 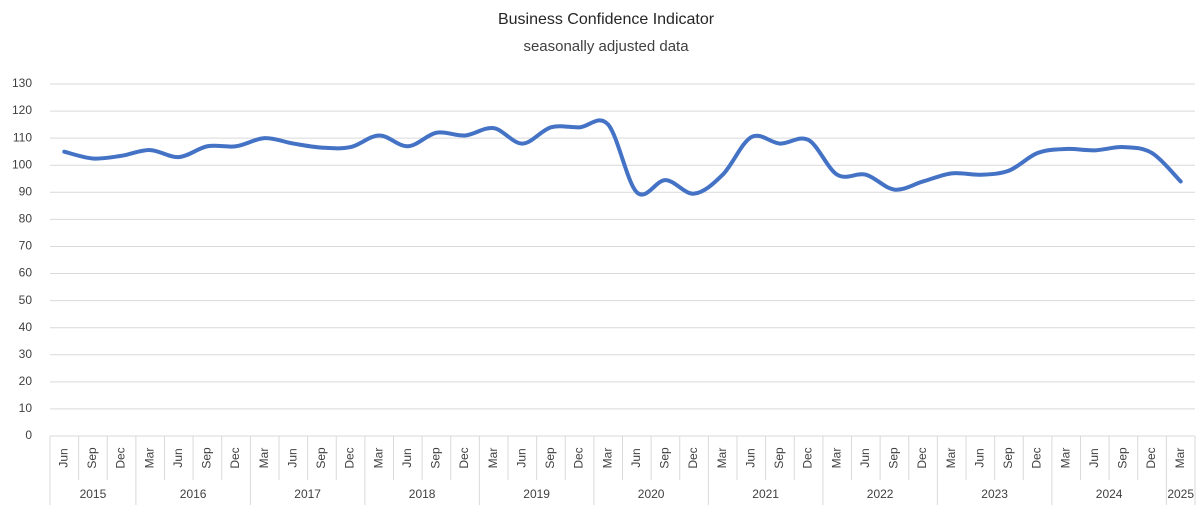 I want to click on y-tick-label: 10, so click(x=26, y=408).